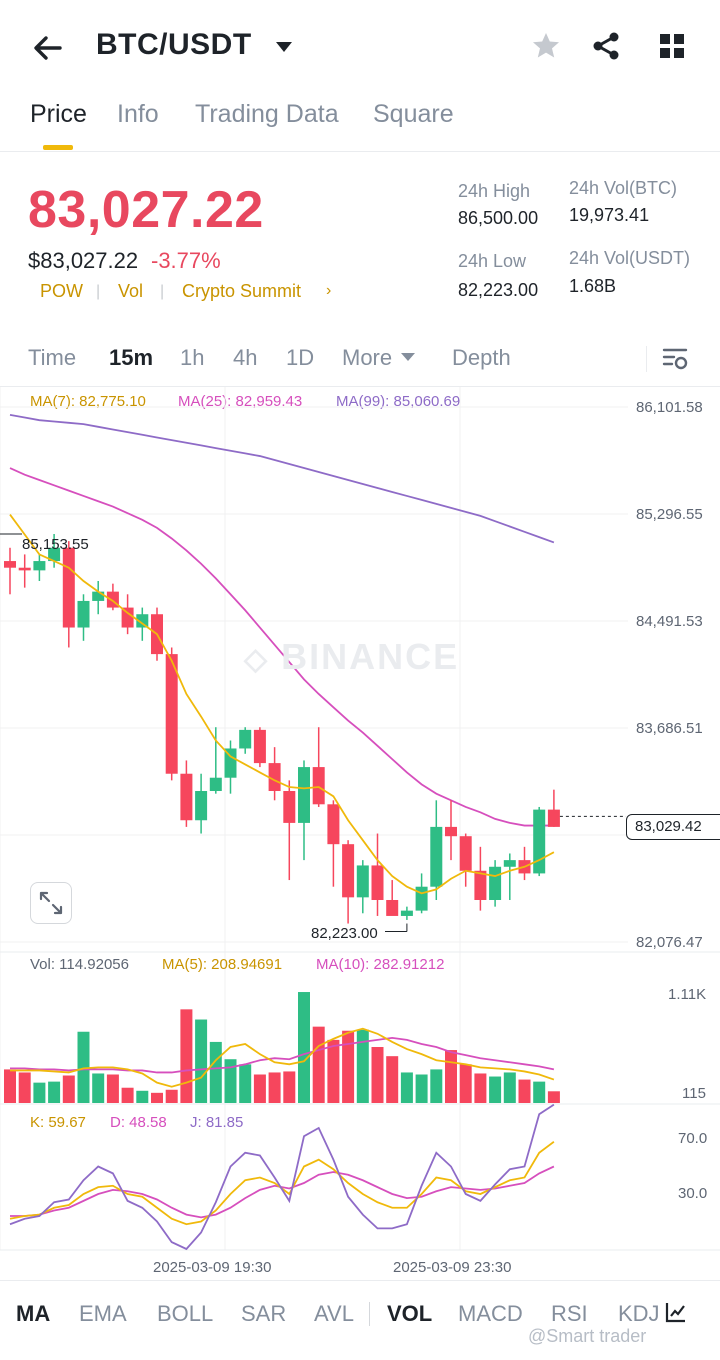 The image size is (720, 1360). What do you see at coordinates (212, 1267) in the screenshot?
I see `x-axis-label: 2025-03-09 19:30` at bounding box center [212, 1267].